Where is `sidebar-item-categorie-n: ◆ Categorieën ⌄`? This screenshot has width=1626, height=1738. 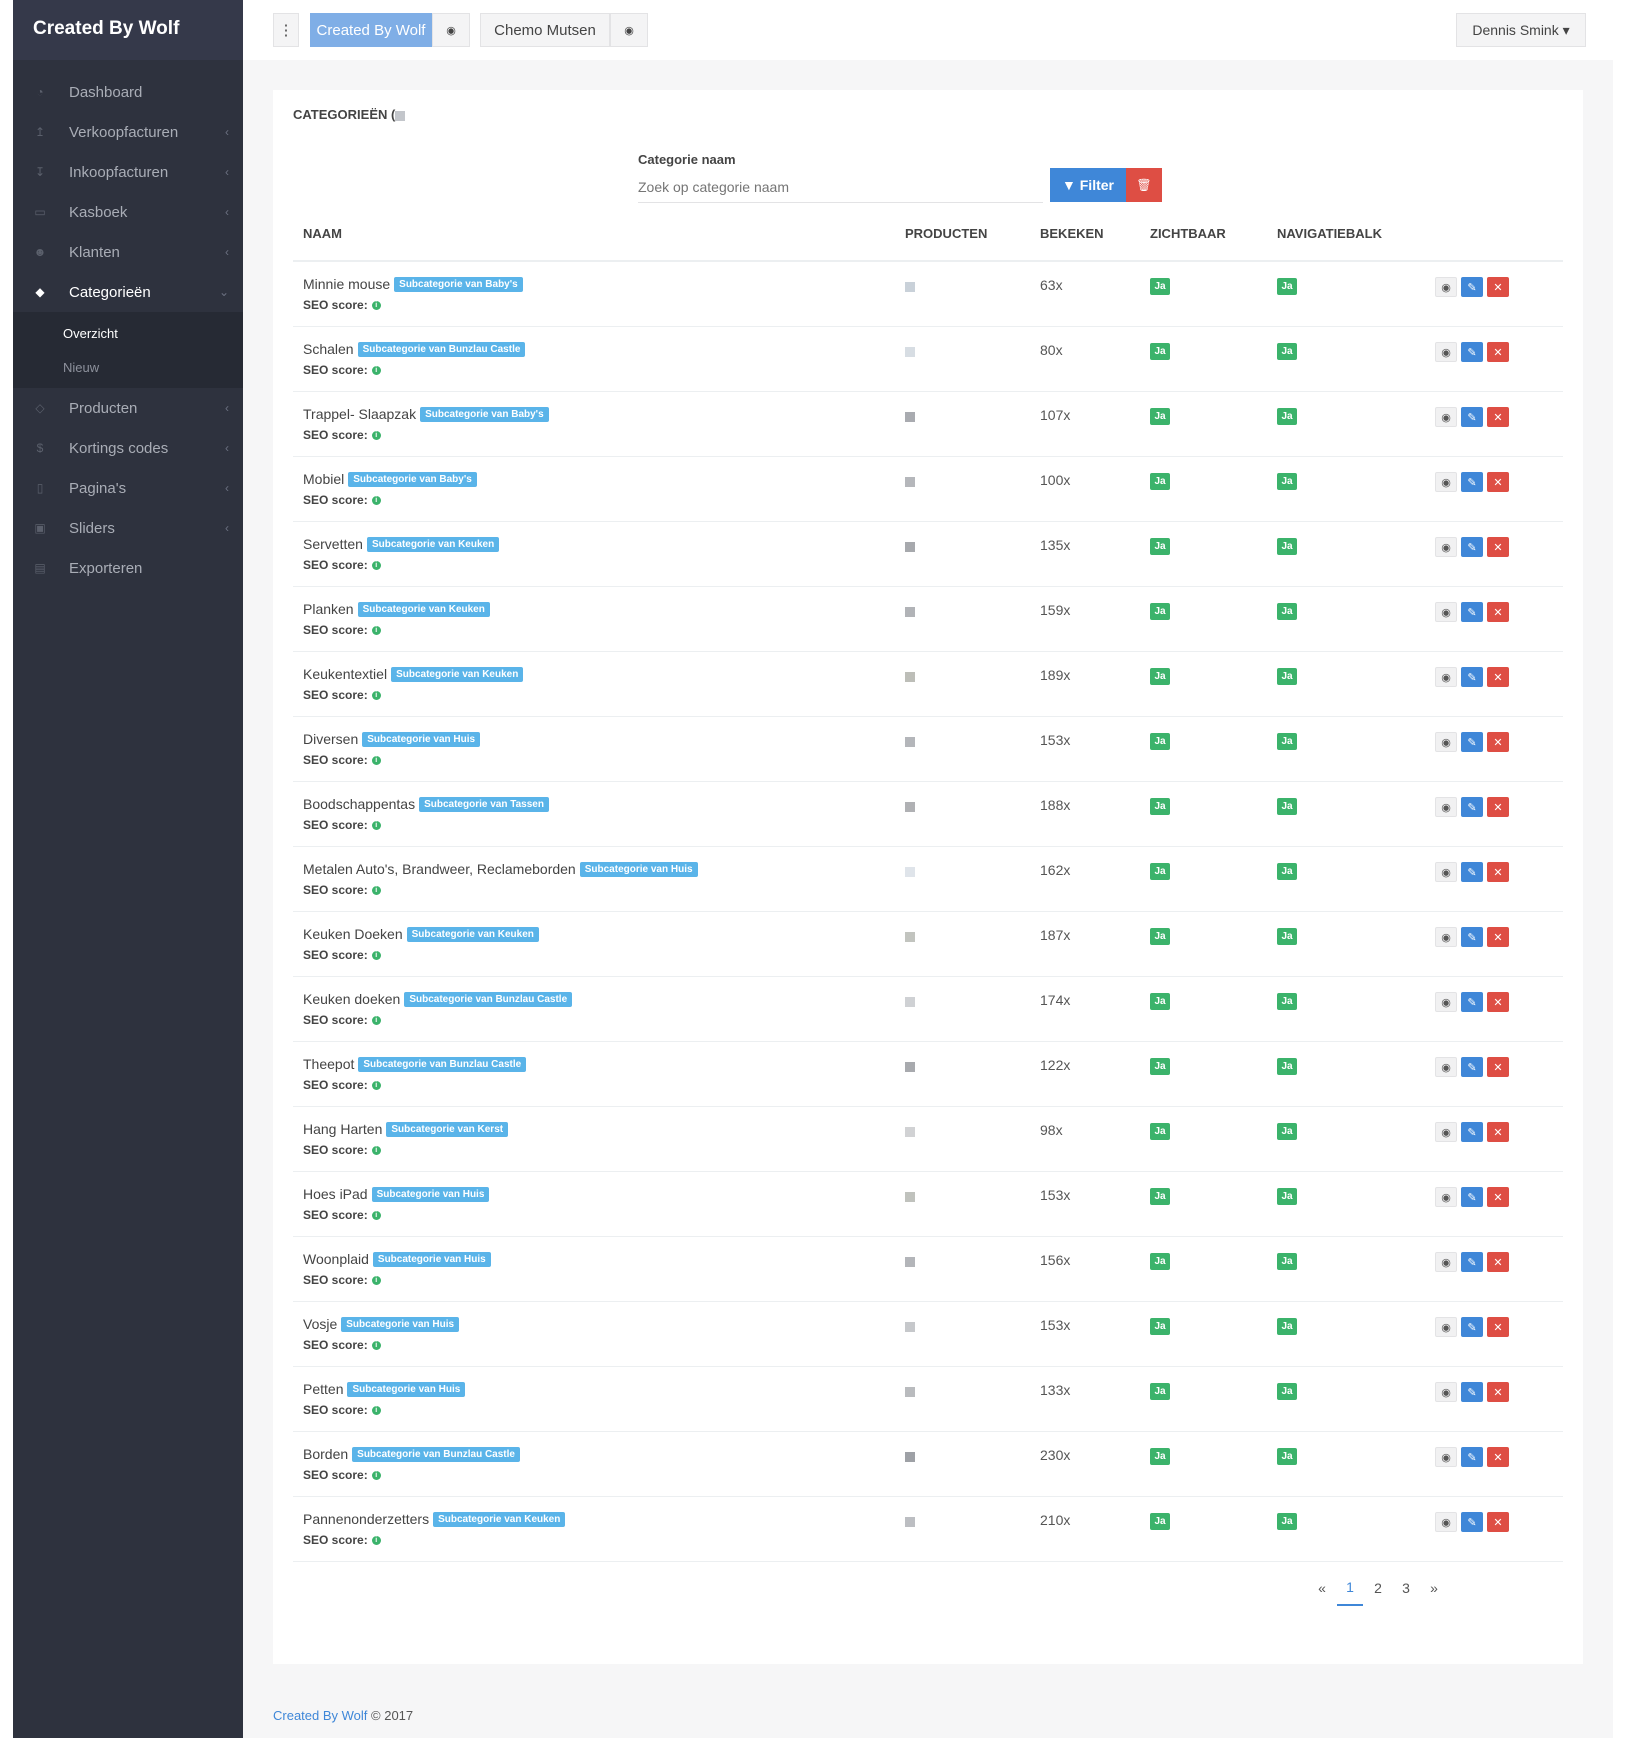
sidebar-item-categorie-n: ◆ Categorieën ⌄ is located at coordinates (128, 292).